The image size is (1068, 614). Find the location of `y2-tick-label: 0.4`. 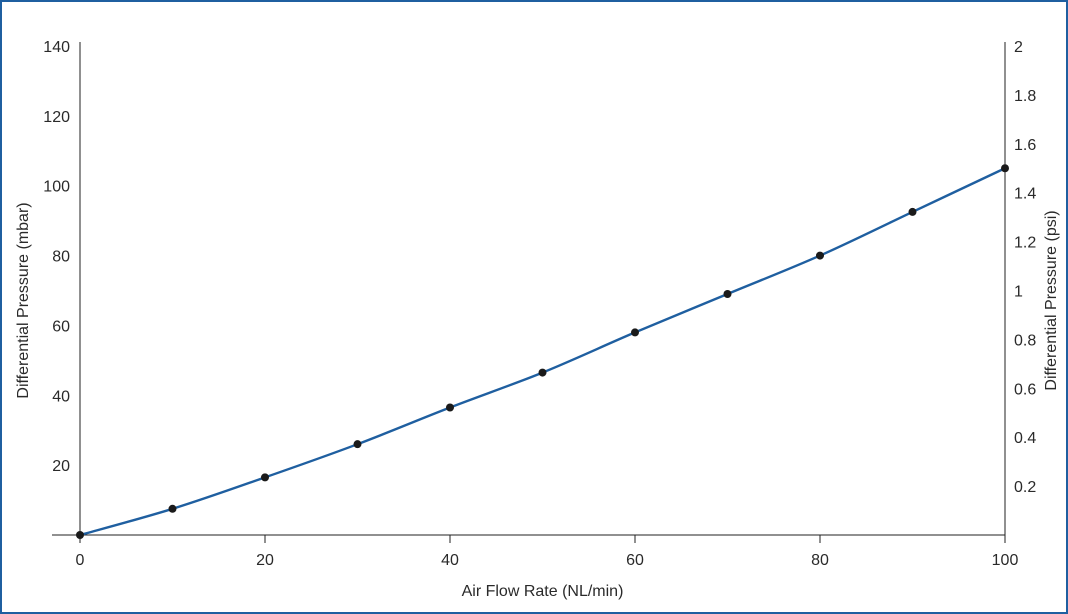

y2-tick-label: 0.4 is located at coordinates (1025, 438).